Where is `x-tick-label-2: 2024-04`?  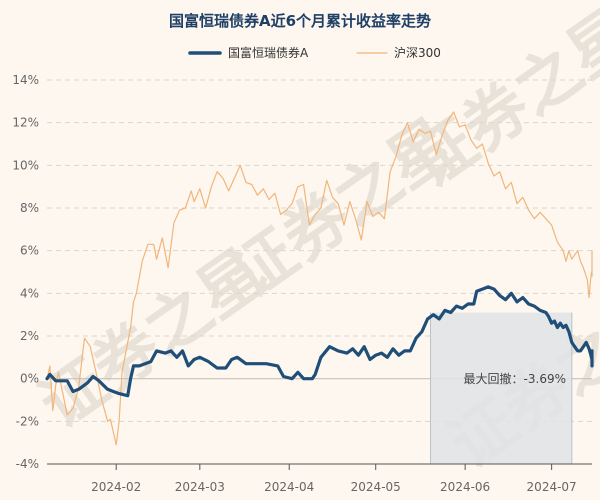
x-tick-label-2: 2024-04 is located at coordinates (289, 487).